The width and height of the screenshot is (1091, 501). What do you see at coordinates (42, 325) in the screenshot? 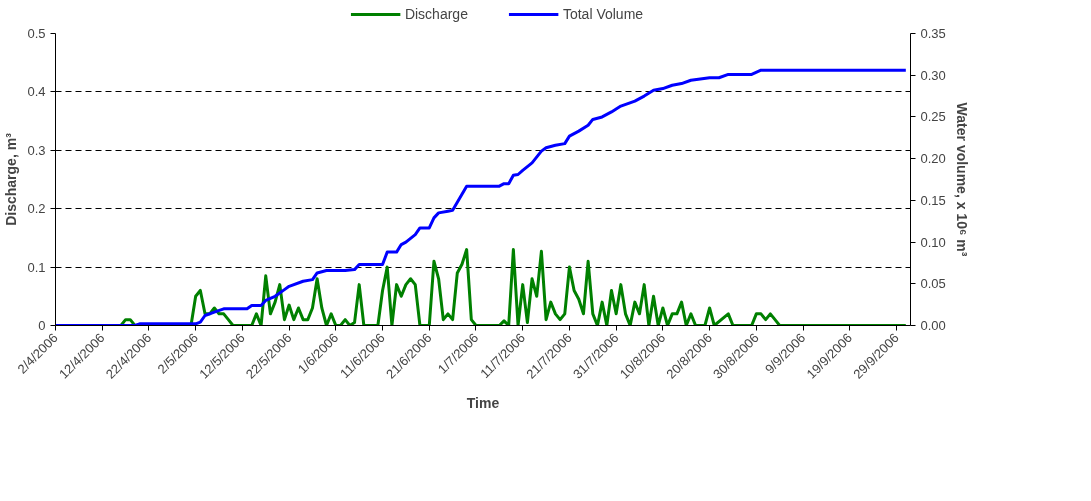
I see `y-tick-label: 0` at bounding box center [42, 325].